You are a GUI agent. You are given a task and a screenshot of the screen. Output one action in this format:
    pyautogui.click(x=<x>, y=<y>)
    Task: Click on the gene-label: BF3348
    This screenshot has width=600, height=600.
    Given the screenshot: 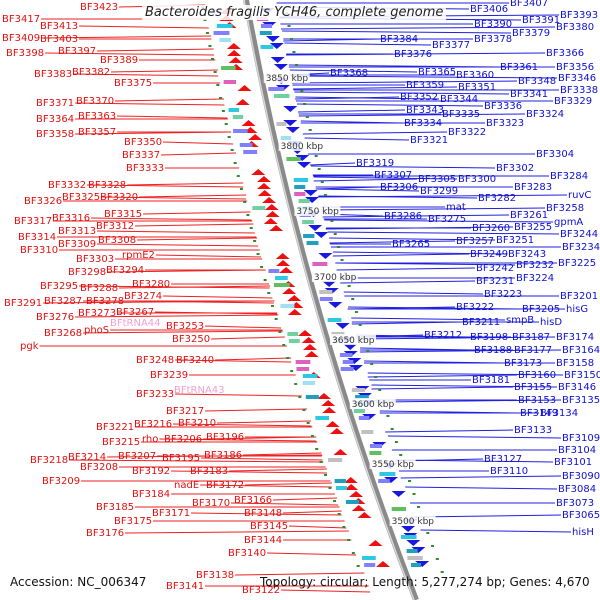 What is the action you would take?
    pyautogui.click(x=537, y=81)
    